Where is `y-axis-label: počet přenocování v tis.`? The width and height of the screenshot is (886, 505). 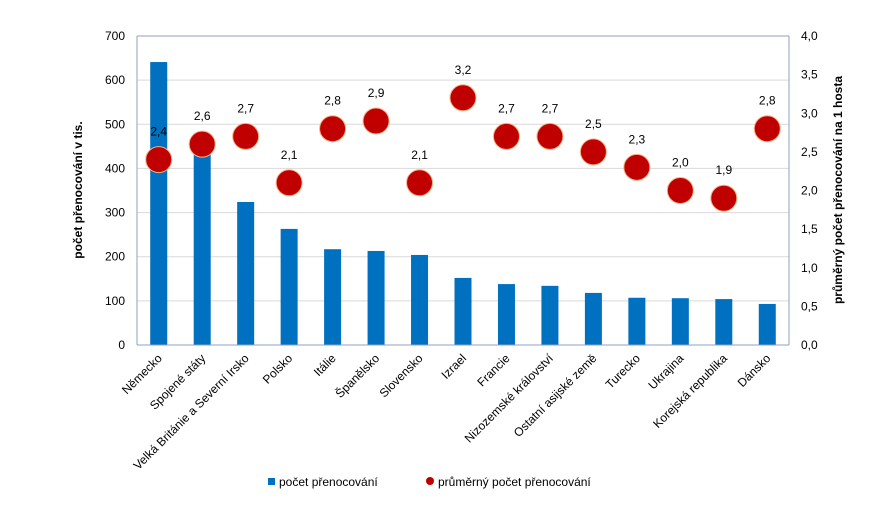
y-axis-label: počet přenocování v tis. is located at coordinates (78, 189).